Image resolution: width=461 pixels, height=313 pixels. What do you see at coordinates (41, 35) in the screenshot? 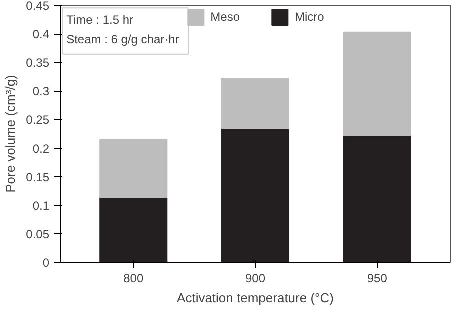
I see `y-tick-label: 0.4` at bounding box center [41, 35].